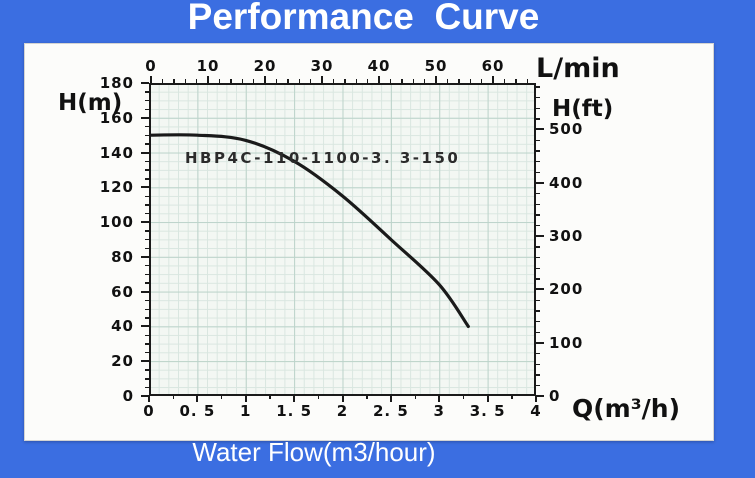 The height and width of the screenshot is (478, 755). Describe the element at coordinates (363, 18) in the screenshot. I see `page-title: Performance Curve` at that location.